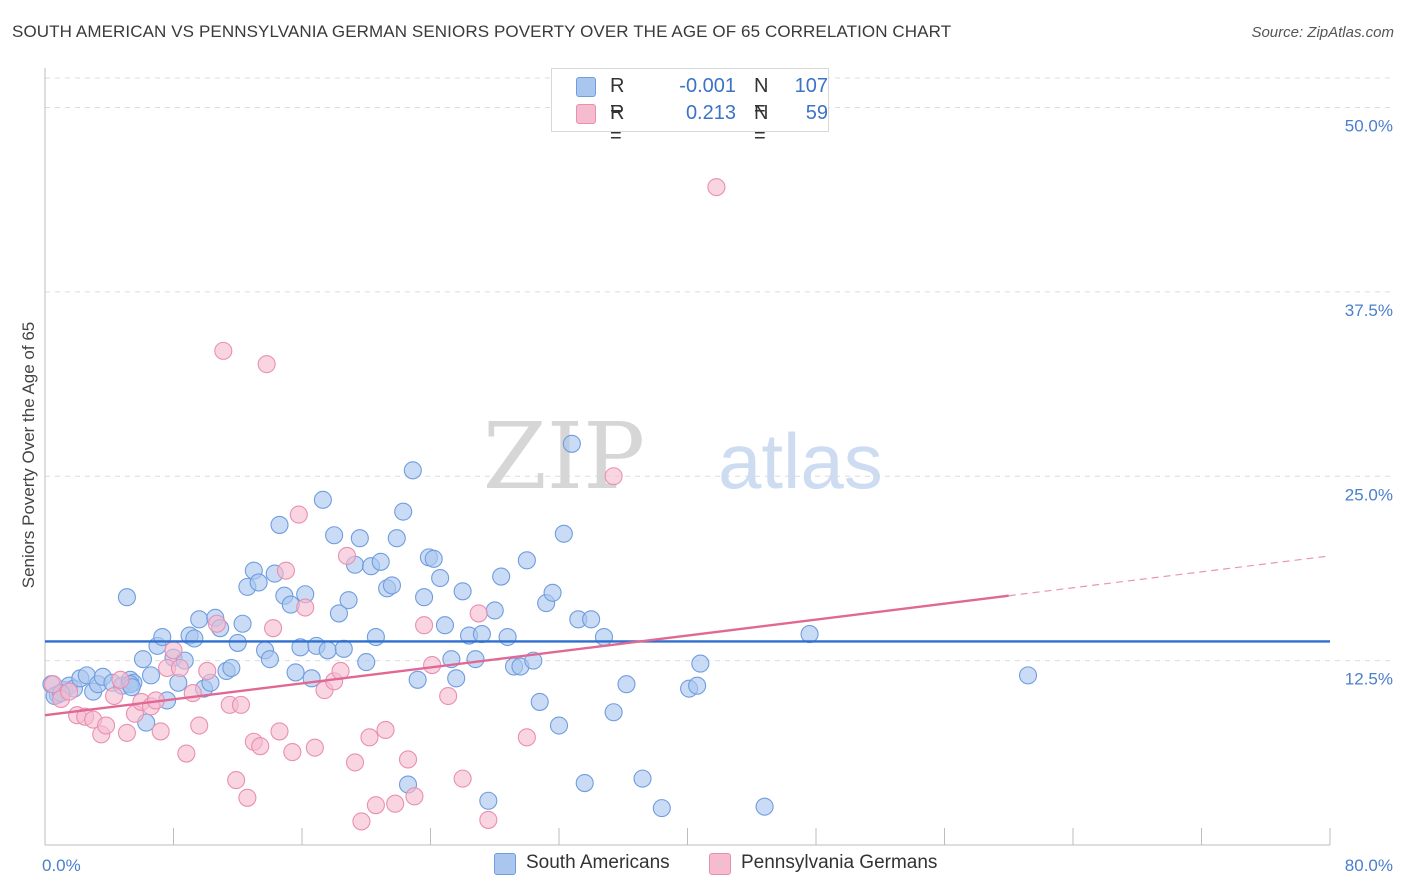  What do you see at coordinates (710, 113) in the screenshot?
I see `legend-r-value: 0.213` at bounding box center [710, 113].